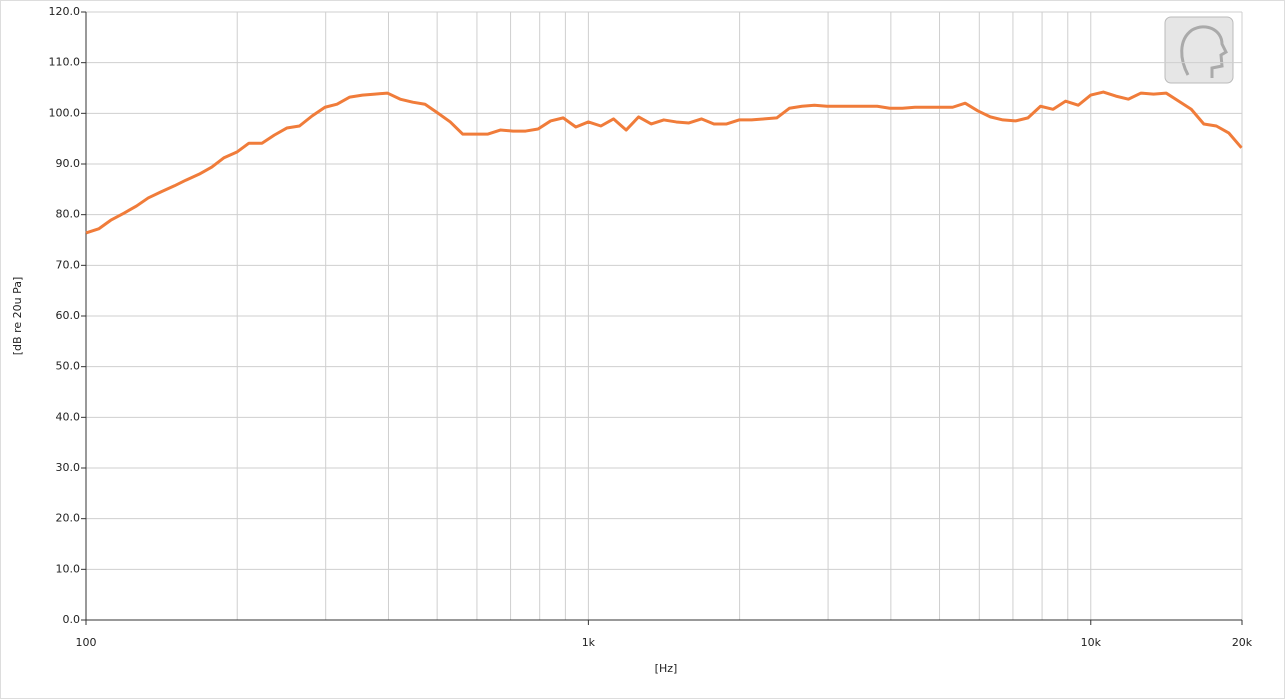 The width and height of the screenshot is (1286, 700). What do you see at coordinates (68, 366) in the screenshot?
I see `y-tick-label: 50.0` at bounding box center [68, 366].